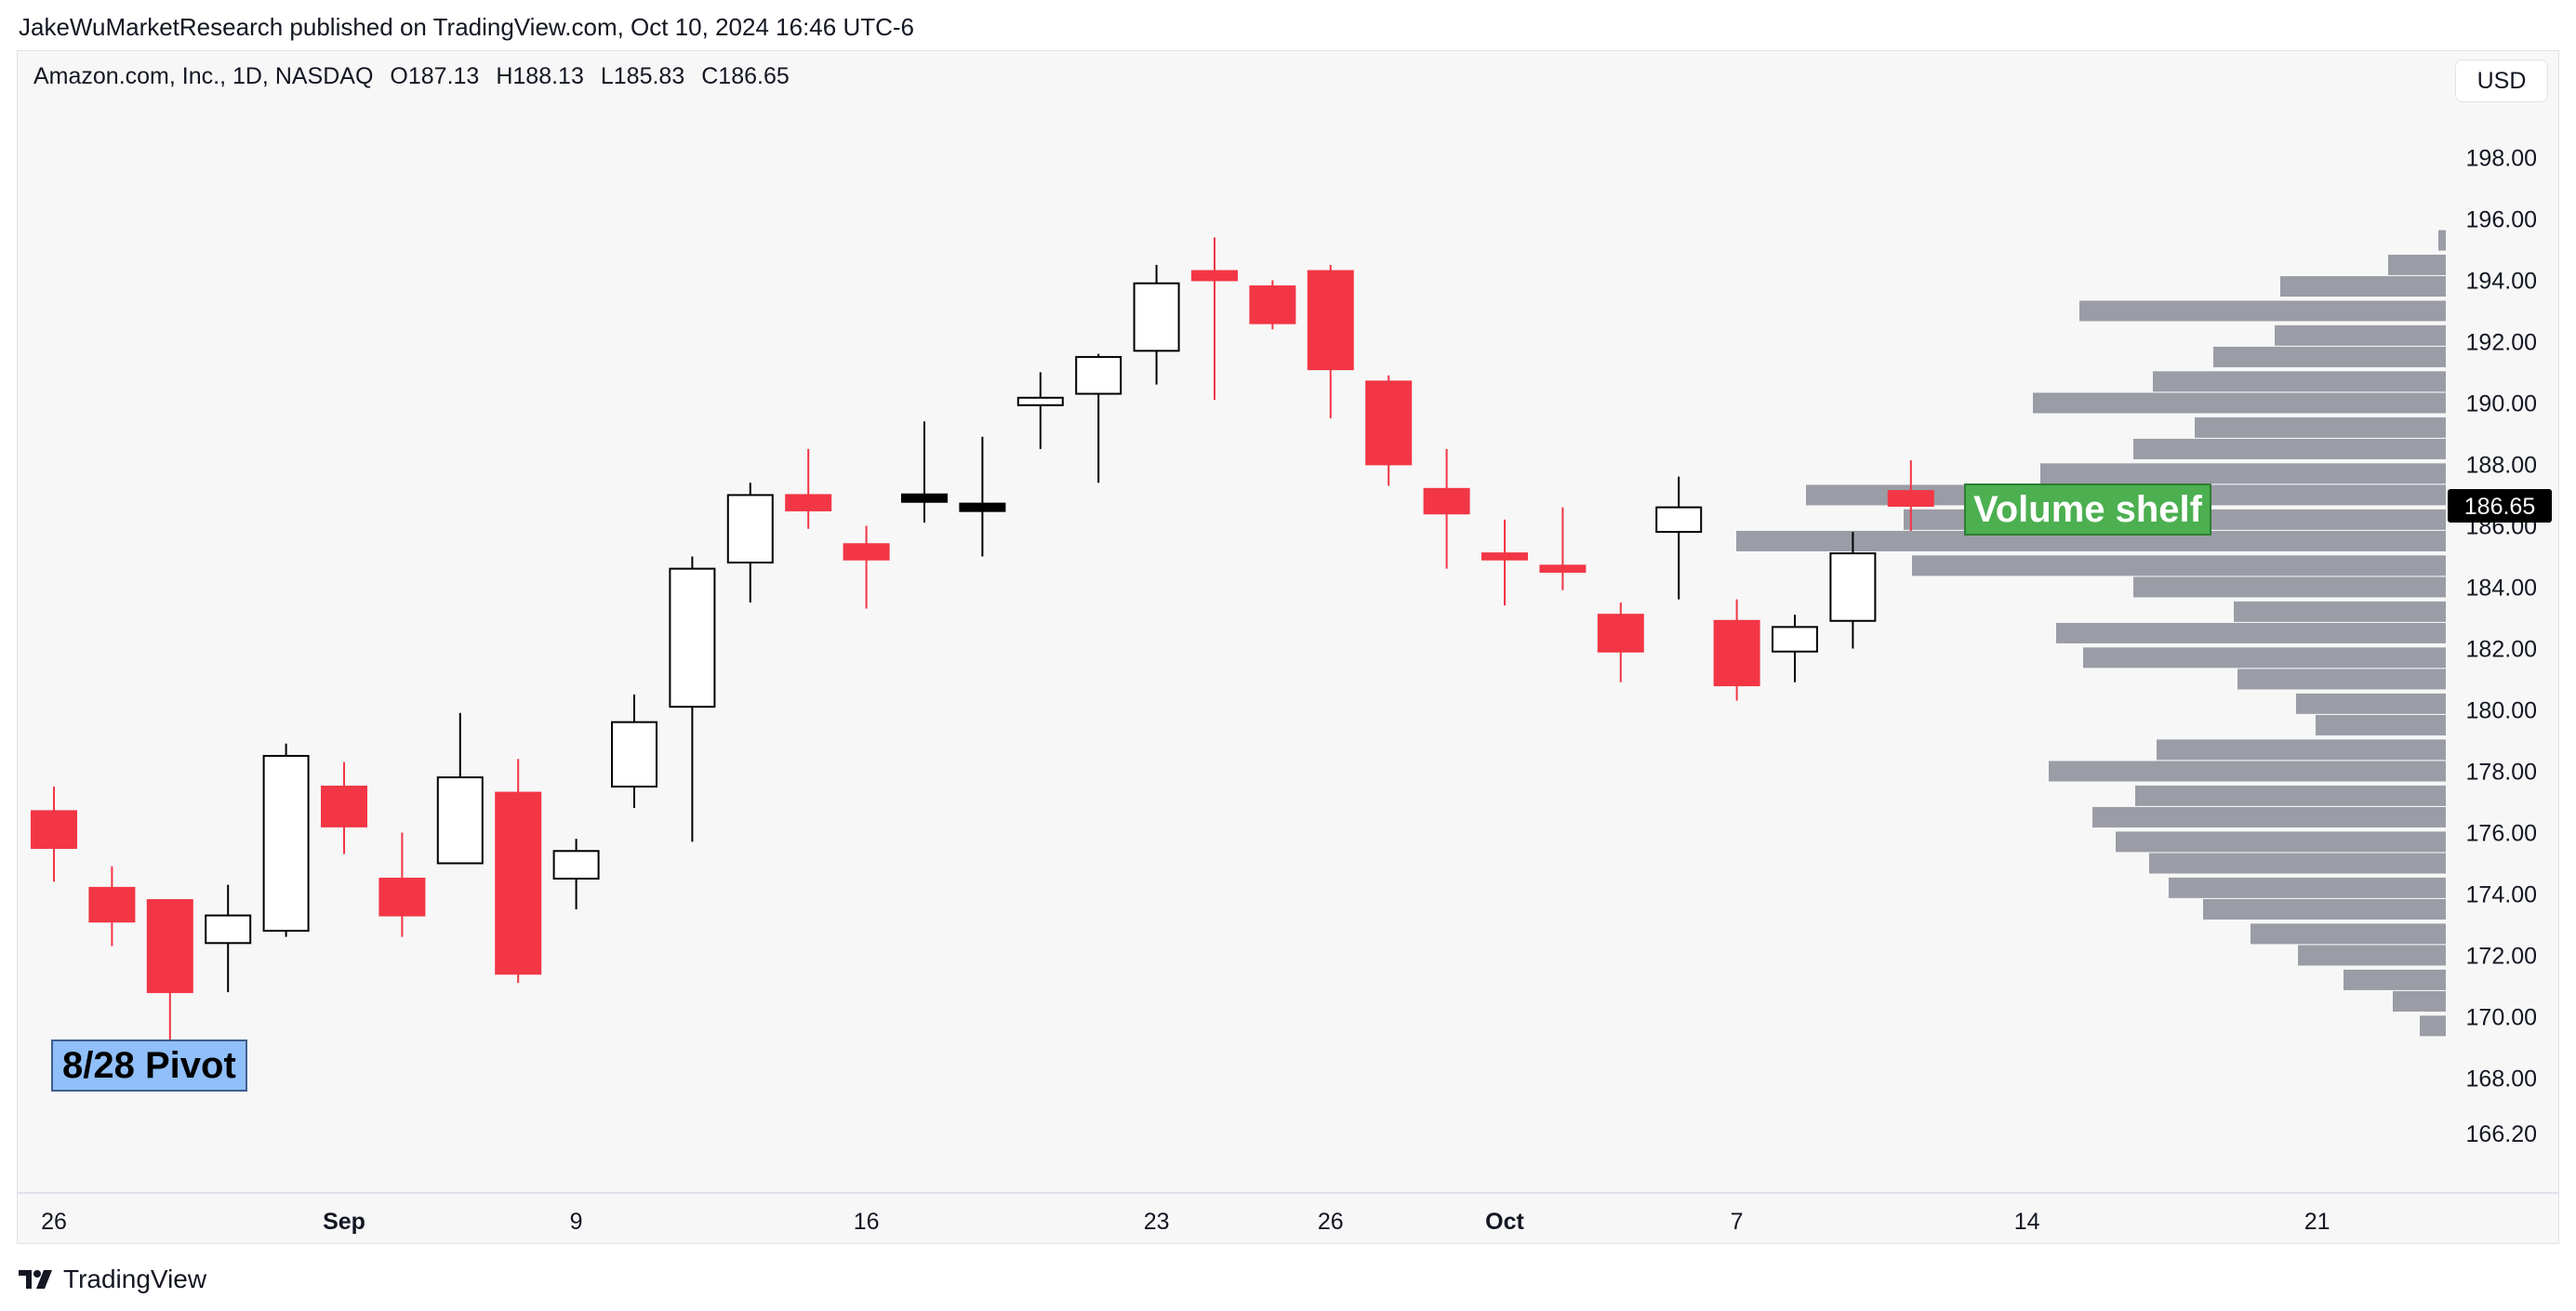  I want to click on time-tick-label: Sep, so click(344, 1222).